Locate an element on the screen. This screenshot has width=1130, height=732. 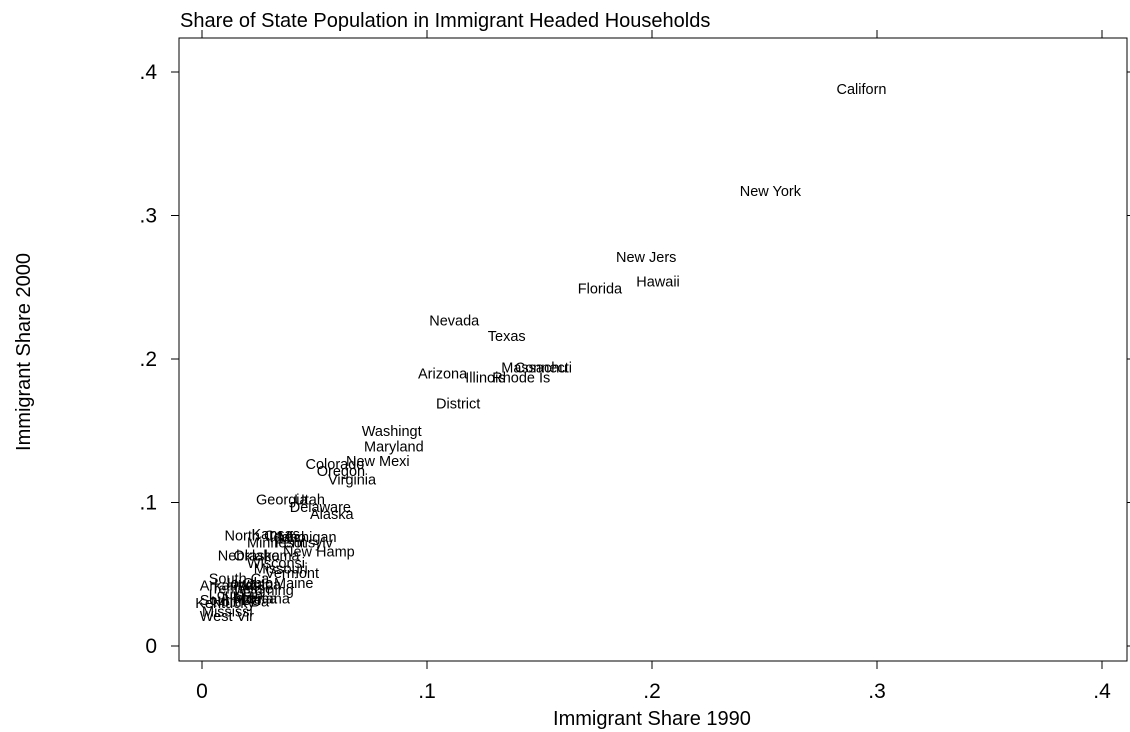
x-tick-label-2: .2 is located at coordinates (652, 691).